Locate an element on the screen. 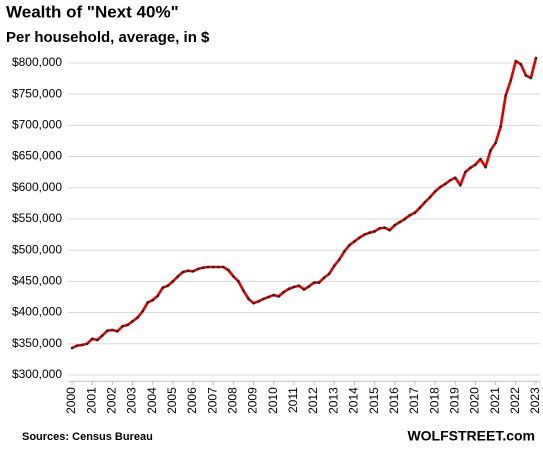 Image resolution: width=543 pixels, height=450 pixels. x-tick-label: 2009 is located at coordinates (253, 400).